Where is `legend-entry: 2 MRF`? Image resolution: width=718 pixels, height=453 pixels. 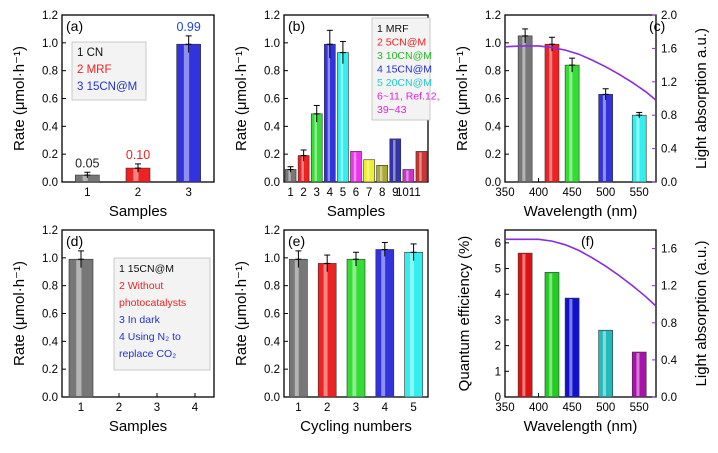
legend-entry: 2 MRF is located at coordinates (94, 70).